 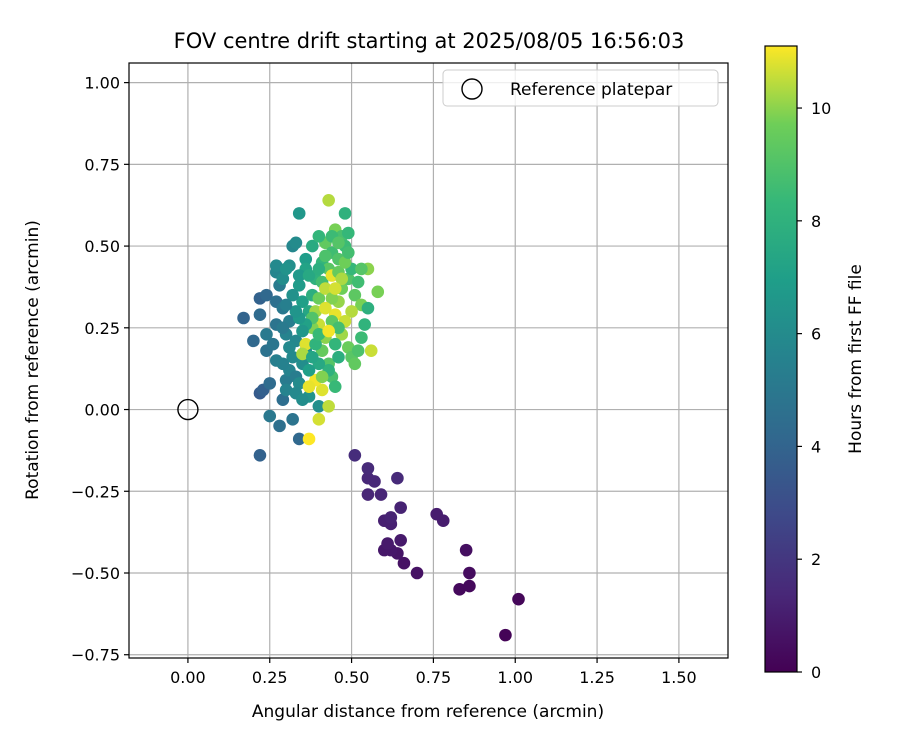 What do you see at coordinates (270, 677) in the screenshot?
I see `x-tick-label: 0.25` at bounding box center [270, 677].